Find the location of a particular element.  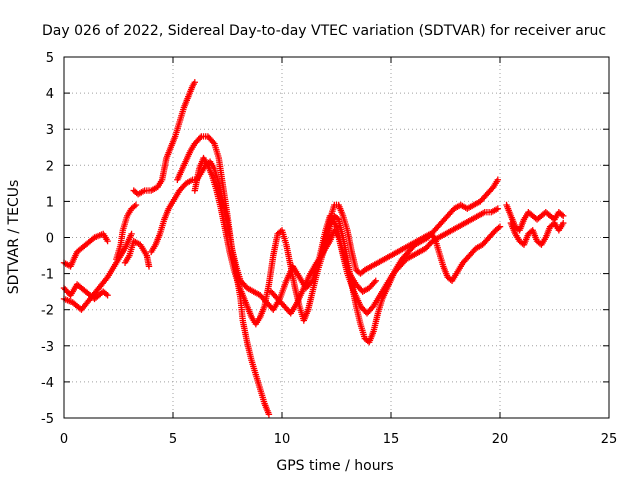

y-tick-label: -4 is located at coordinates (47, 383).